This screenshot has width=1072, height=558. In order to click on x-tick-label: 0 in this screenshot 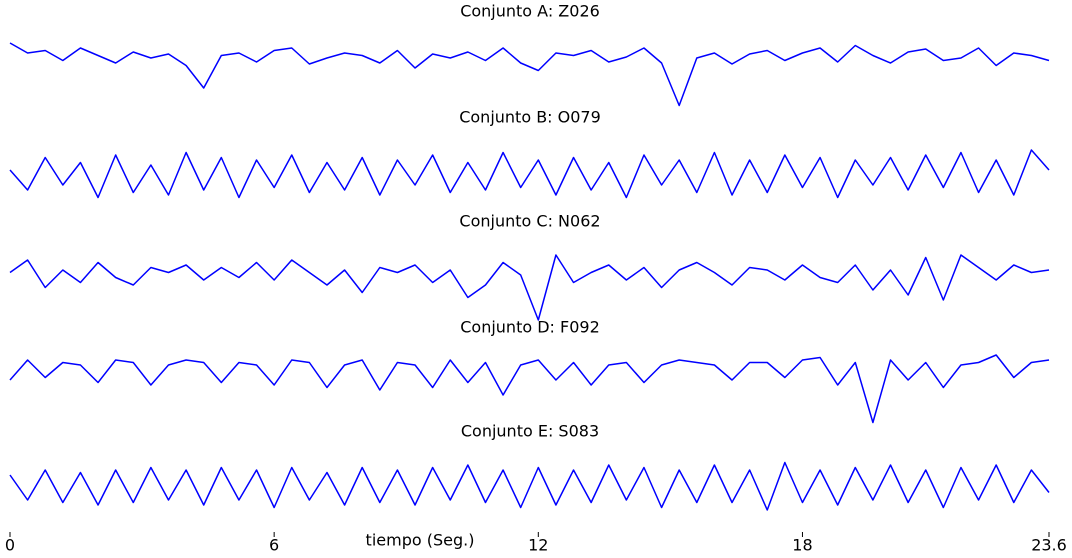, I will do `click(10, 545)`.